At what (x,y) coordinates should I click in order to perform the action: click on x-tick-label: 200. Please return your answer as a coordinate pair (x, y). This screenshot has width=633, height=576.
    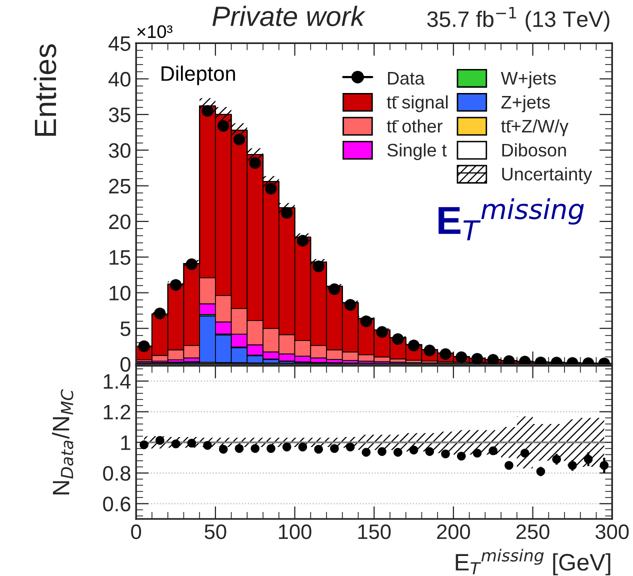
    Looking at the image, I should click on (453, 532).